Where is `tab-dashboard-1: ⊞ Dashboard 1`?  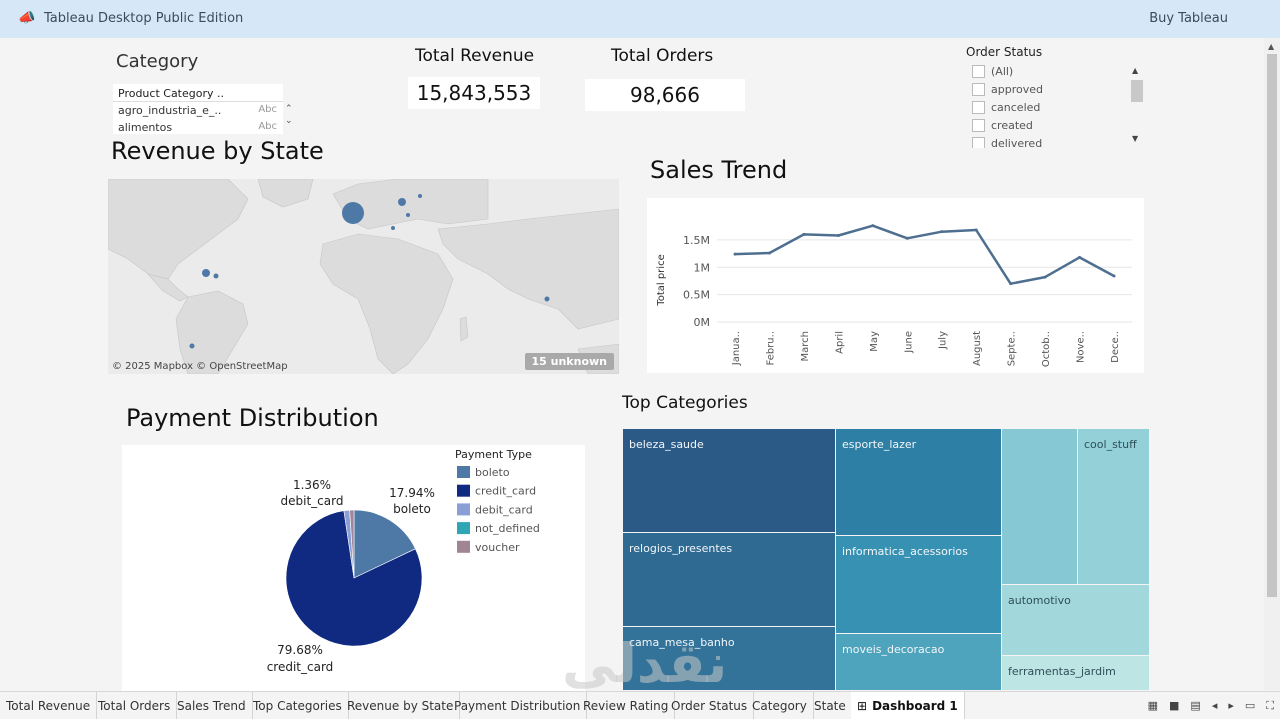 tab-dashboard-1: ⊞ Dashboard 1 is located at coordinates (908, 705).